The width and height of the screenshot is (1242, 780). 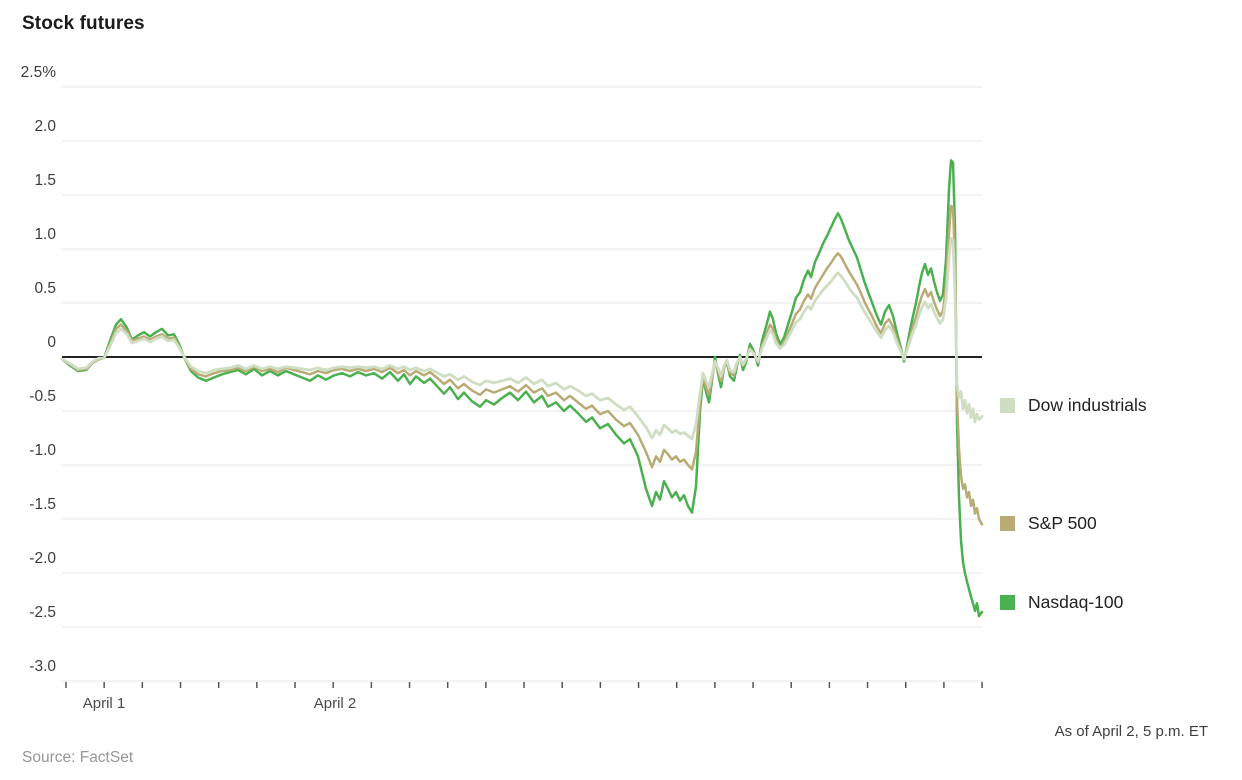 I want to click on legend-label-nasdaq: Nasdaq-100, so click(x=1076, y=601).